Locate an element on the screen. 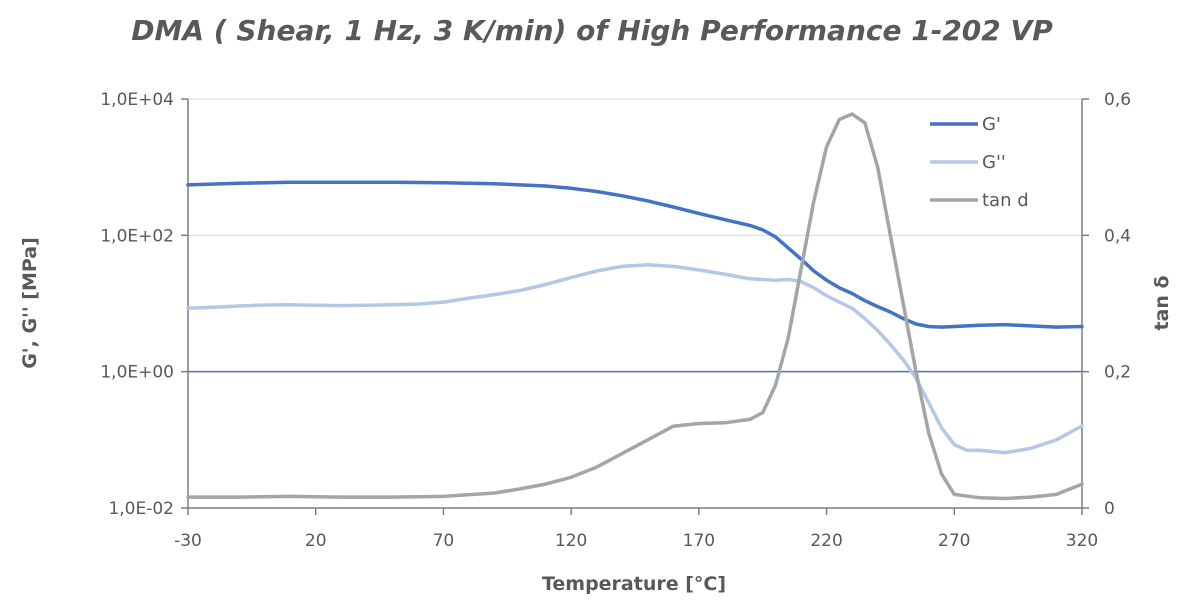  y-tick-label: 1,0E+04 is located at coordinates (137, 100).